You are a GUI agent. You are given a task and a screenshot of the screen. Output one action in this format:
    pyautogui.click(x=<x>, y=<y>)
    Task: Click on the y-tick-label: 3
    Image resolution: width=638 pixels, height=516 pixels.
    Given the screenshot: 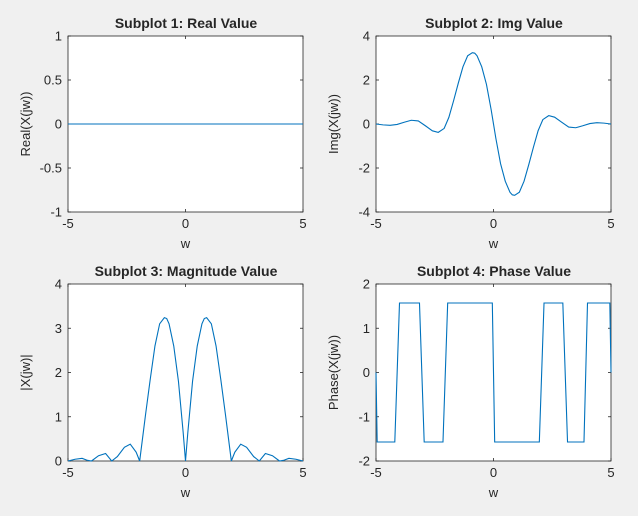 What is the action you would take?
    pyautogui.click(x=58, y=328)
    